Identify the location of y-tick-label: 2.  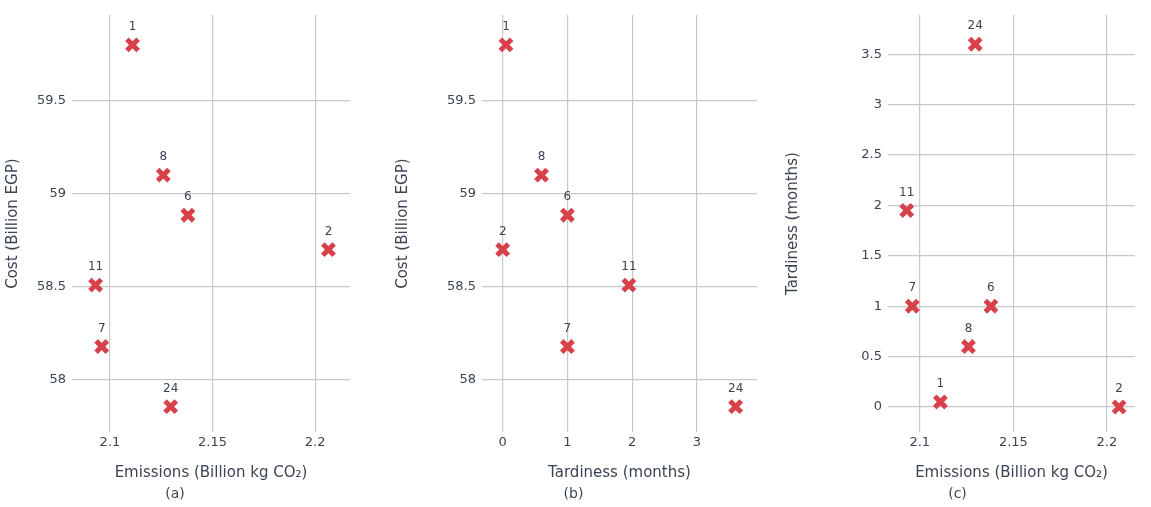
(877, 204).